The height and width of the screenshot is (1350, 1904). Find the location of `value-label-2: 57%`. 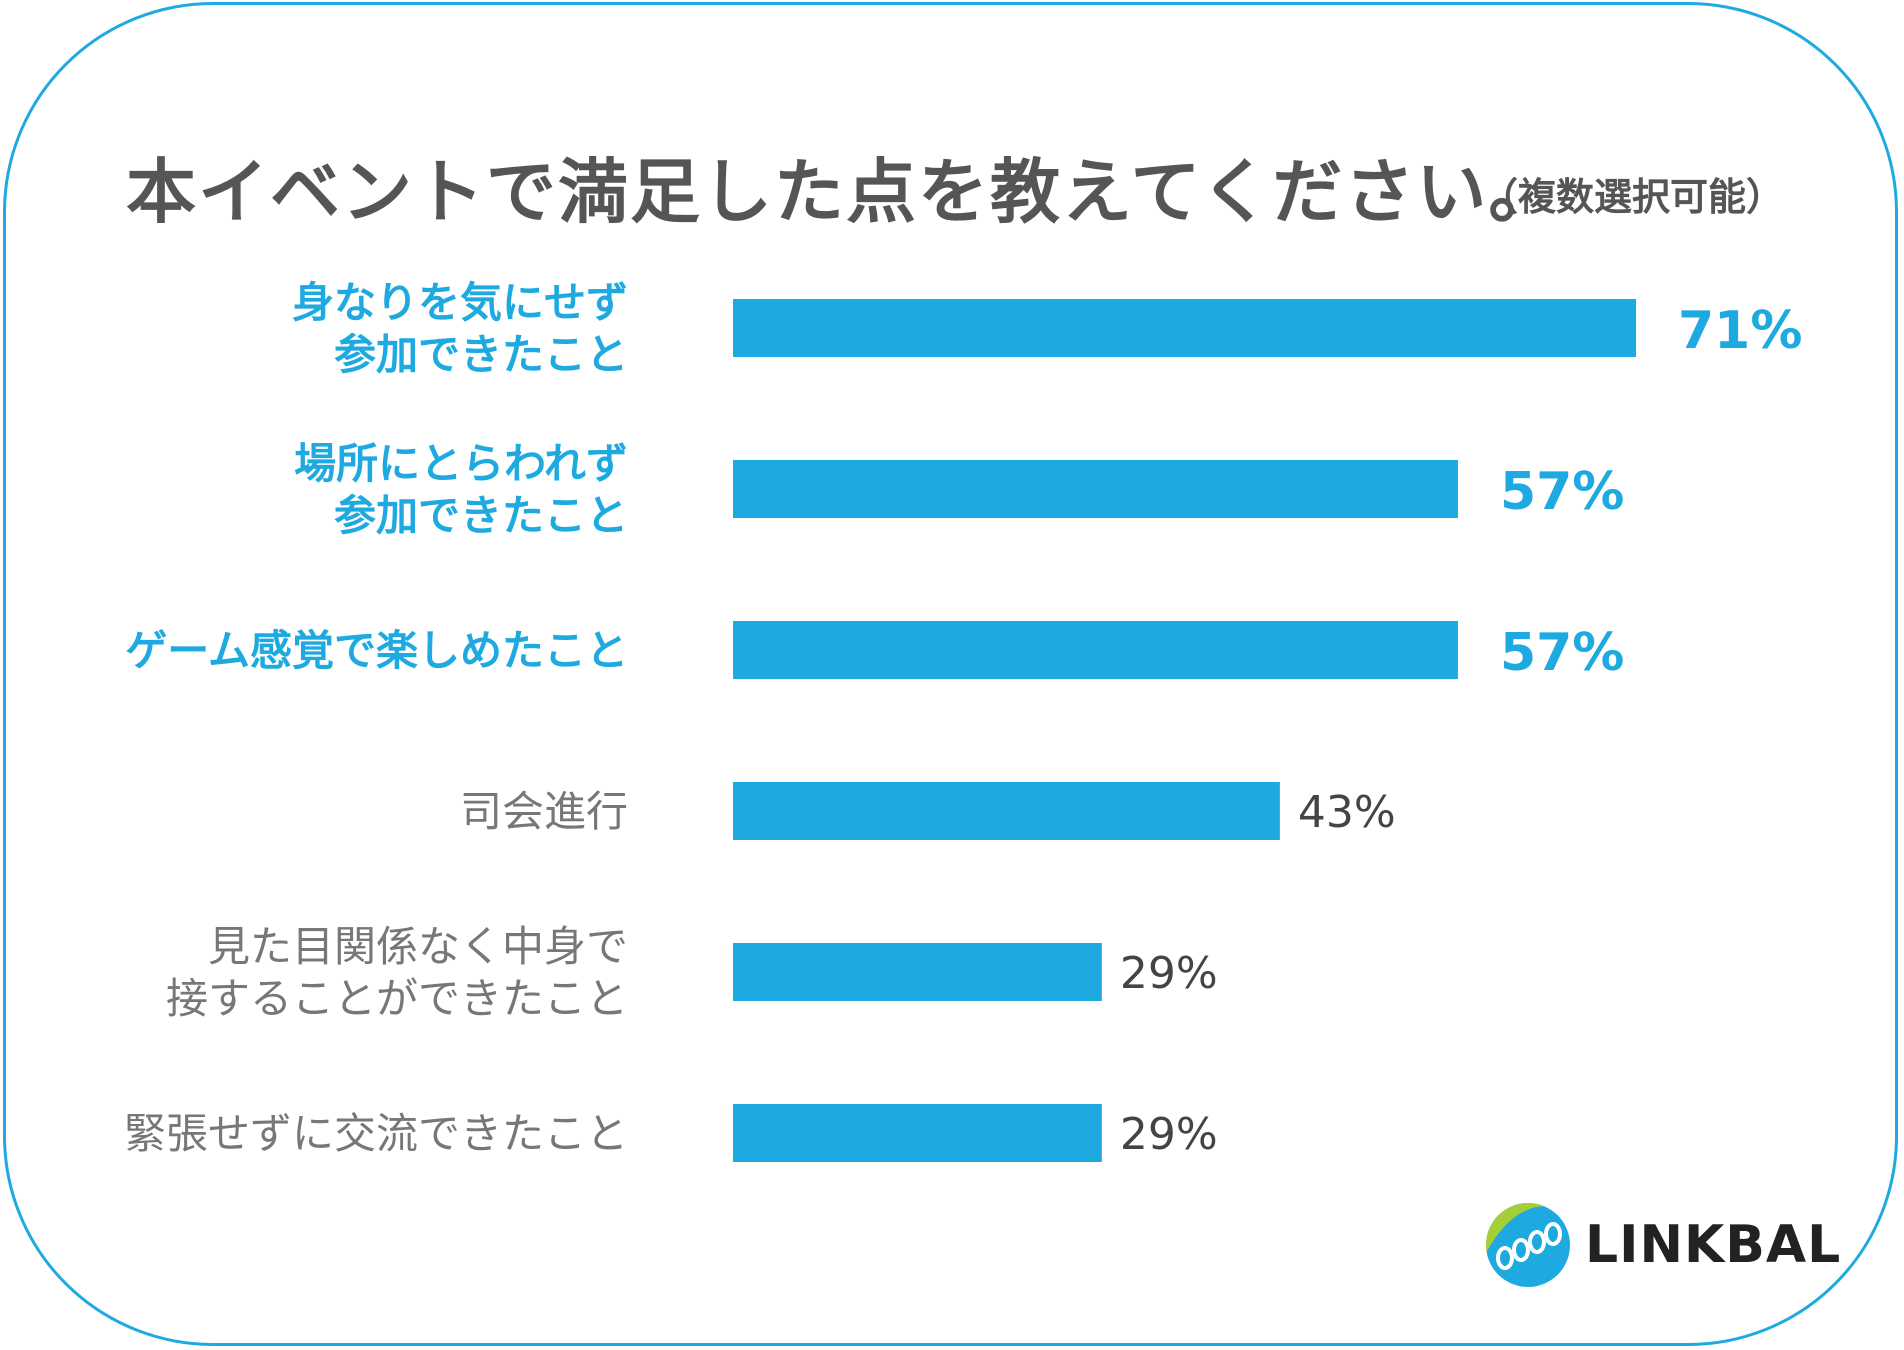

value-label-2: 57% is located at coordinates (1562, 653).